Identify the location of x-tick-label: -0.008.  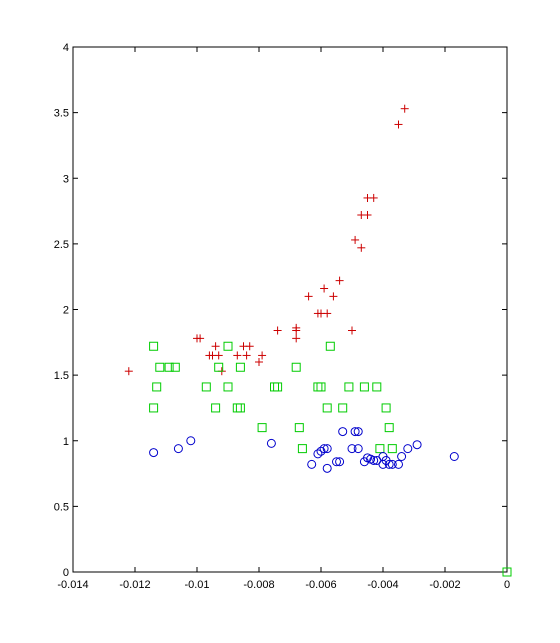
(258, 585).